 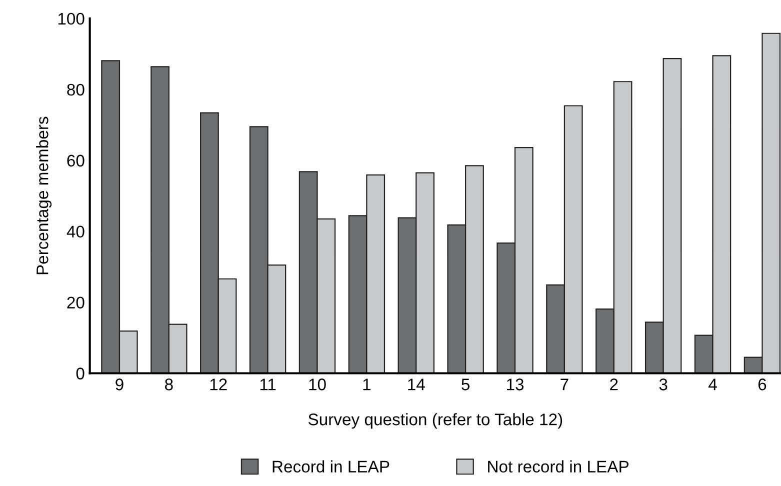 I want to click on x-tick-label: 11, so click(x=268, y=384).